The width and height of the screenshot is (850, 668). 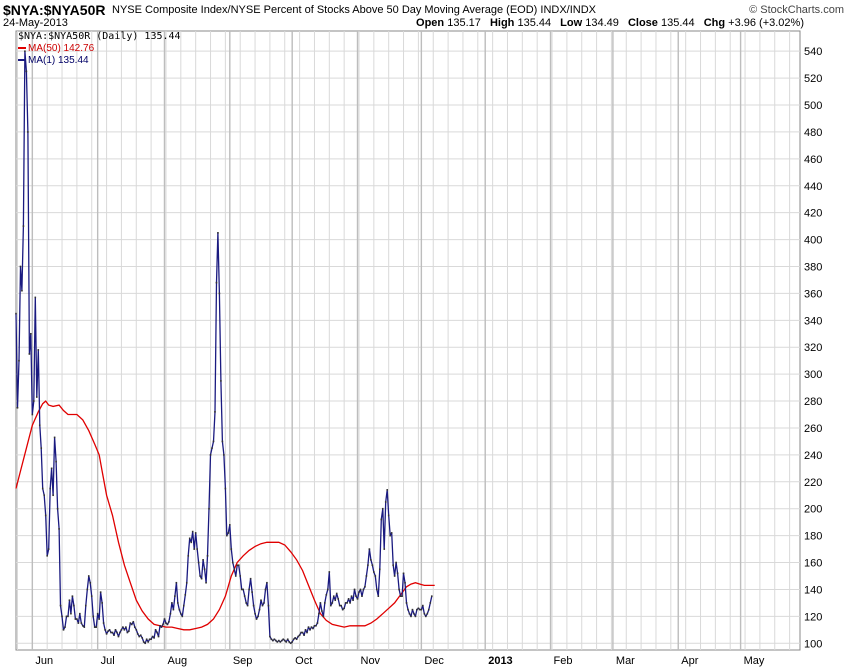 What do you see at coordinates (813, 617) in the screenshot?
I see `y-tick-label: 120` at bounding box center [813, 617].